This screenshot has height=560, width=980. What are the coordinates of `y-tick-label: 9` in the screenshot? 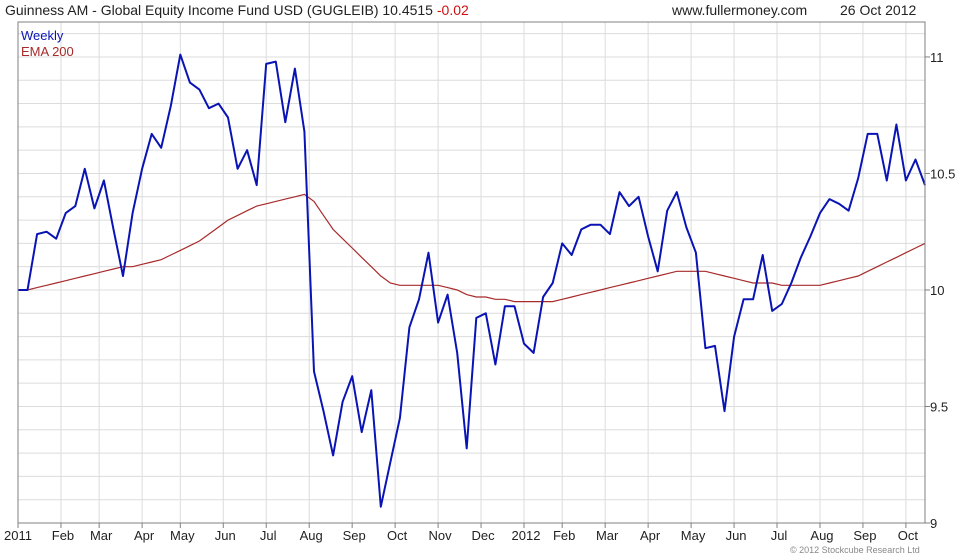 It's located at (933, 523).